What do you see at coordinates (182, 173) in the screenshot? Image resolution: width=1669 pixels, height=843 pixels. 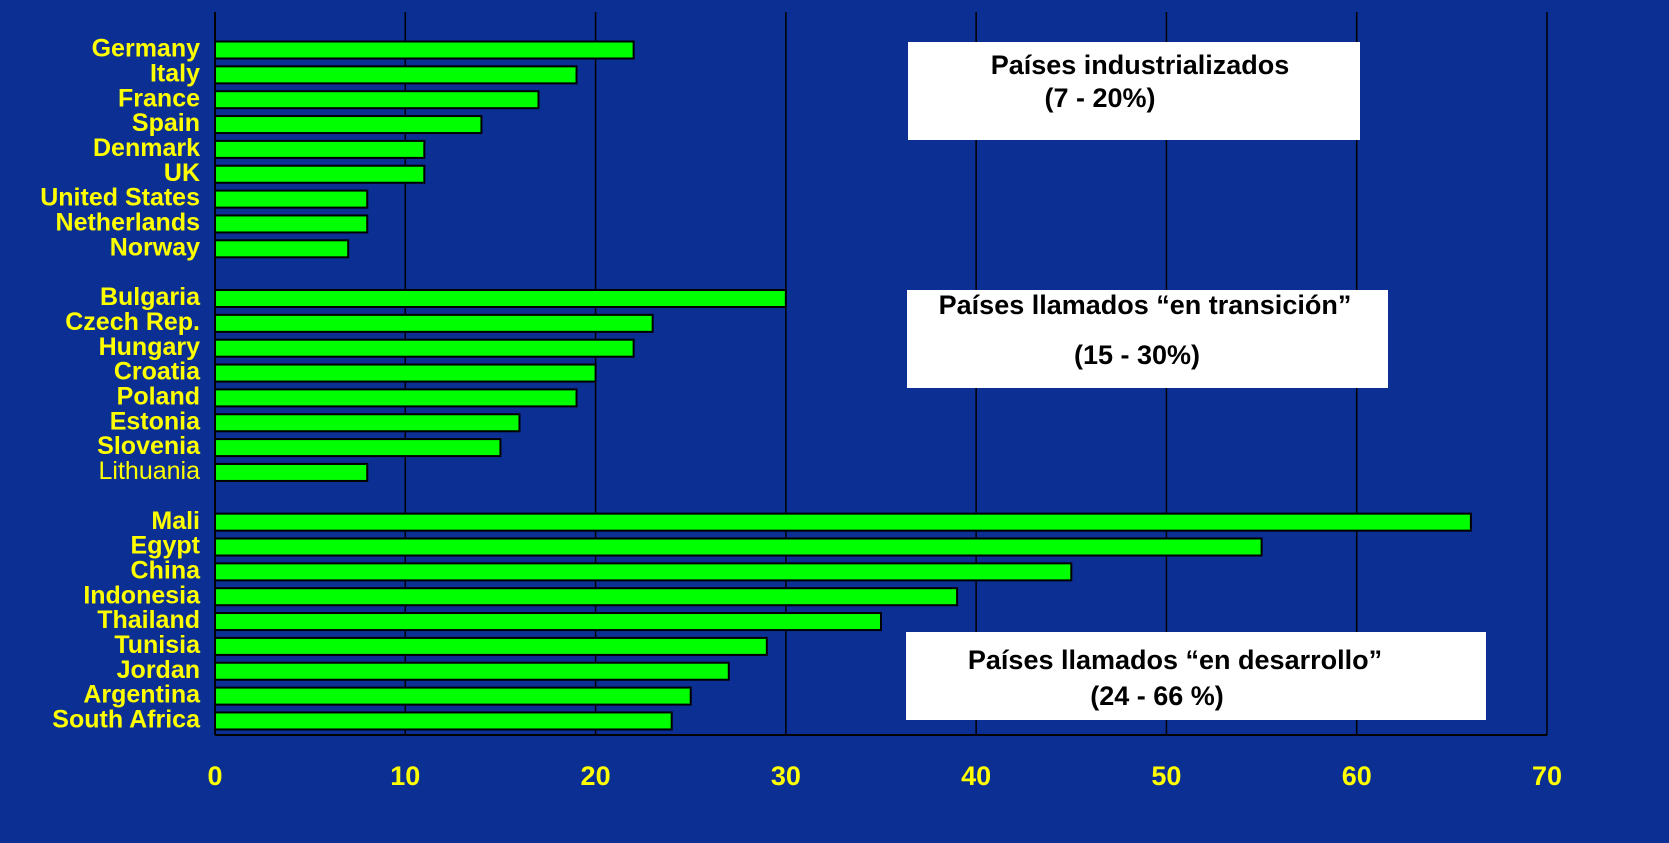 I see `y-tick-label: UK` at bounding box center [182, 173].